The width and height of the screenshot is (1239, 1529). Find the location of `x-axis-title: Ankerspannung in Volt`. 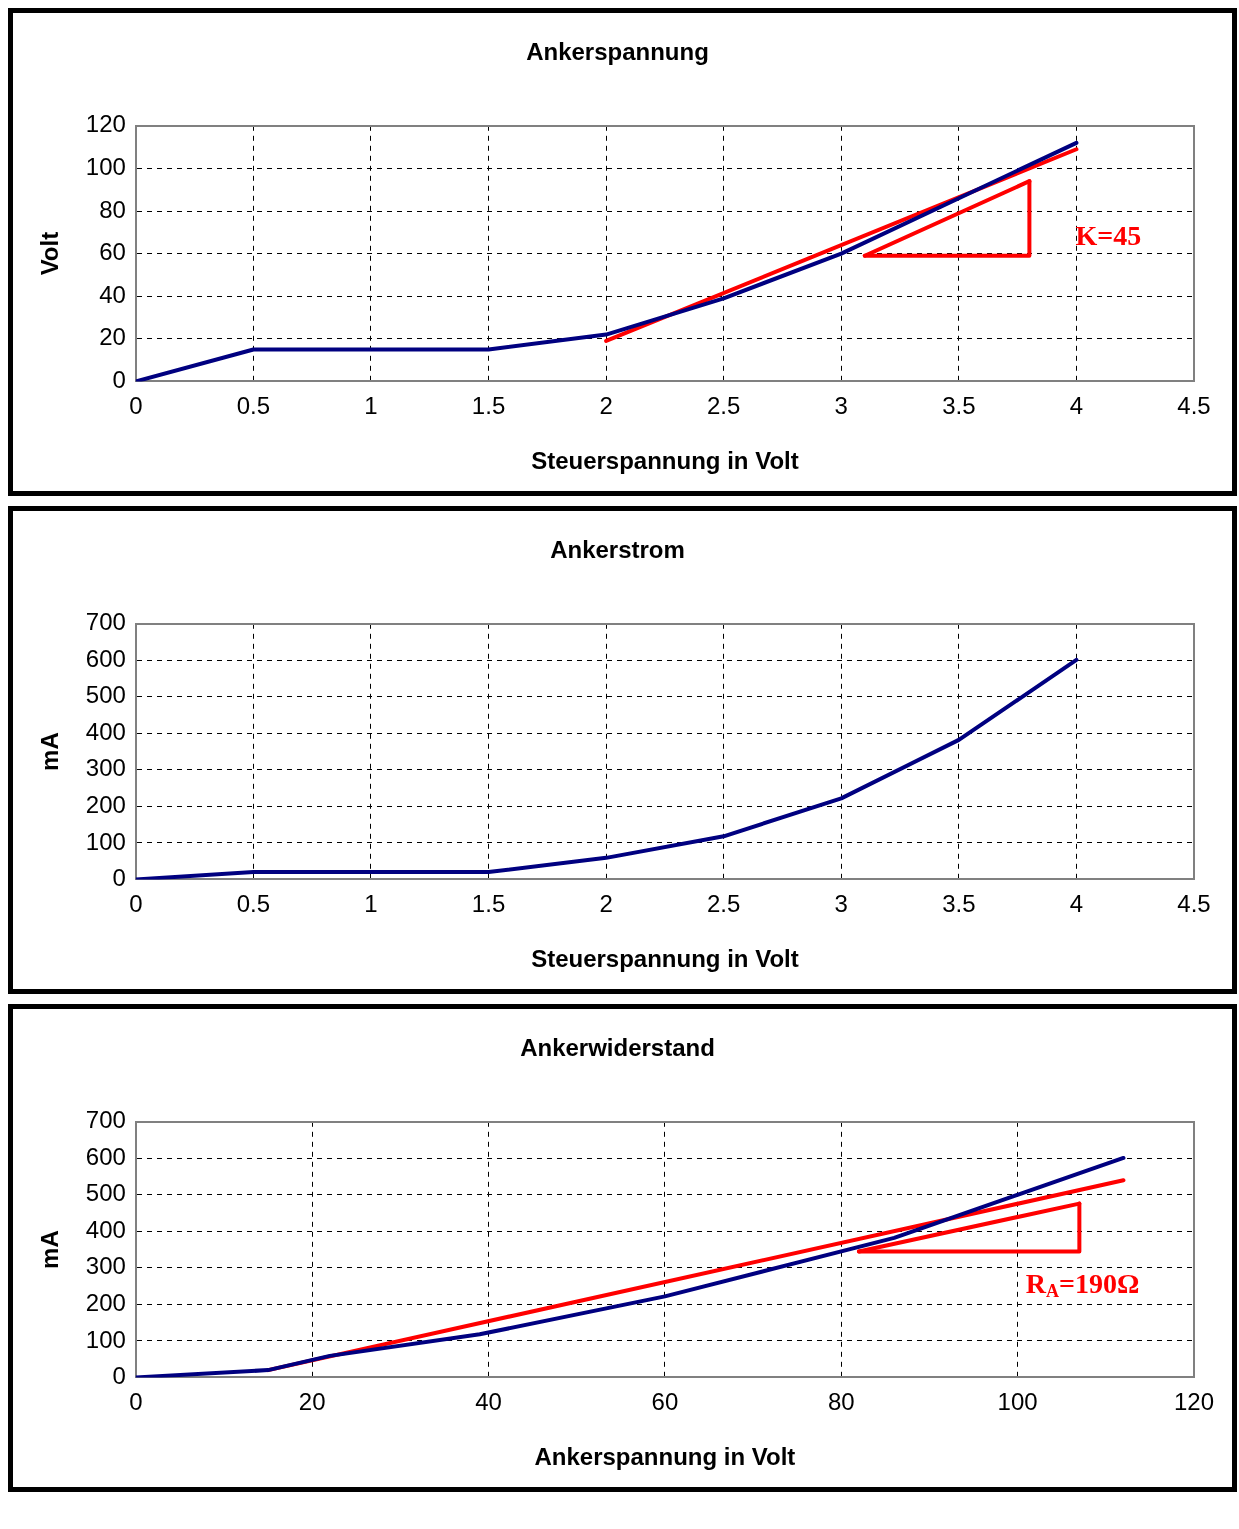

x-axis-title: Ankerspannung in Volt is located at coordinates (665, 1457).